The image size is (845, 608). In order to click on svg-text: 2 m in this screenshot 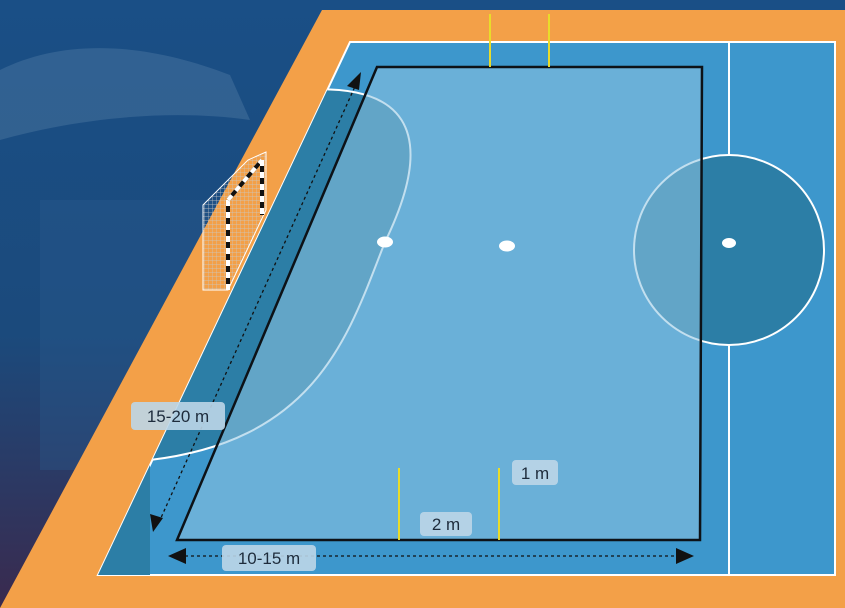, I will do `click(446, 524)`.